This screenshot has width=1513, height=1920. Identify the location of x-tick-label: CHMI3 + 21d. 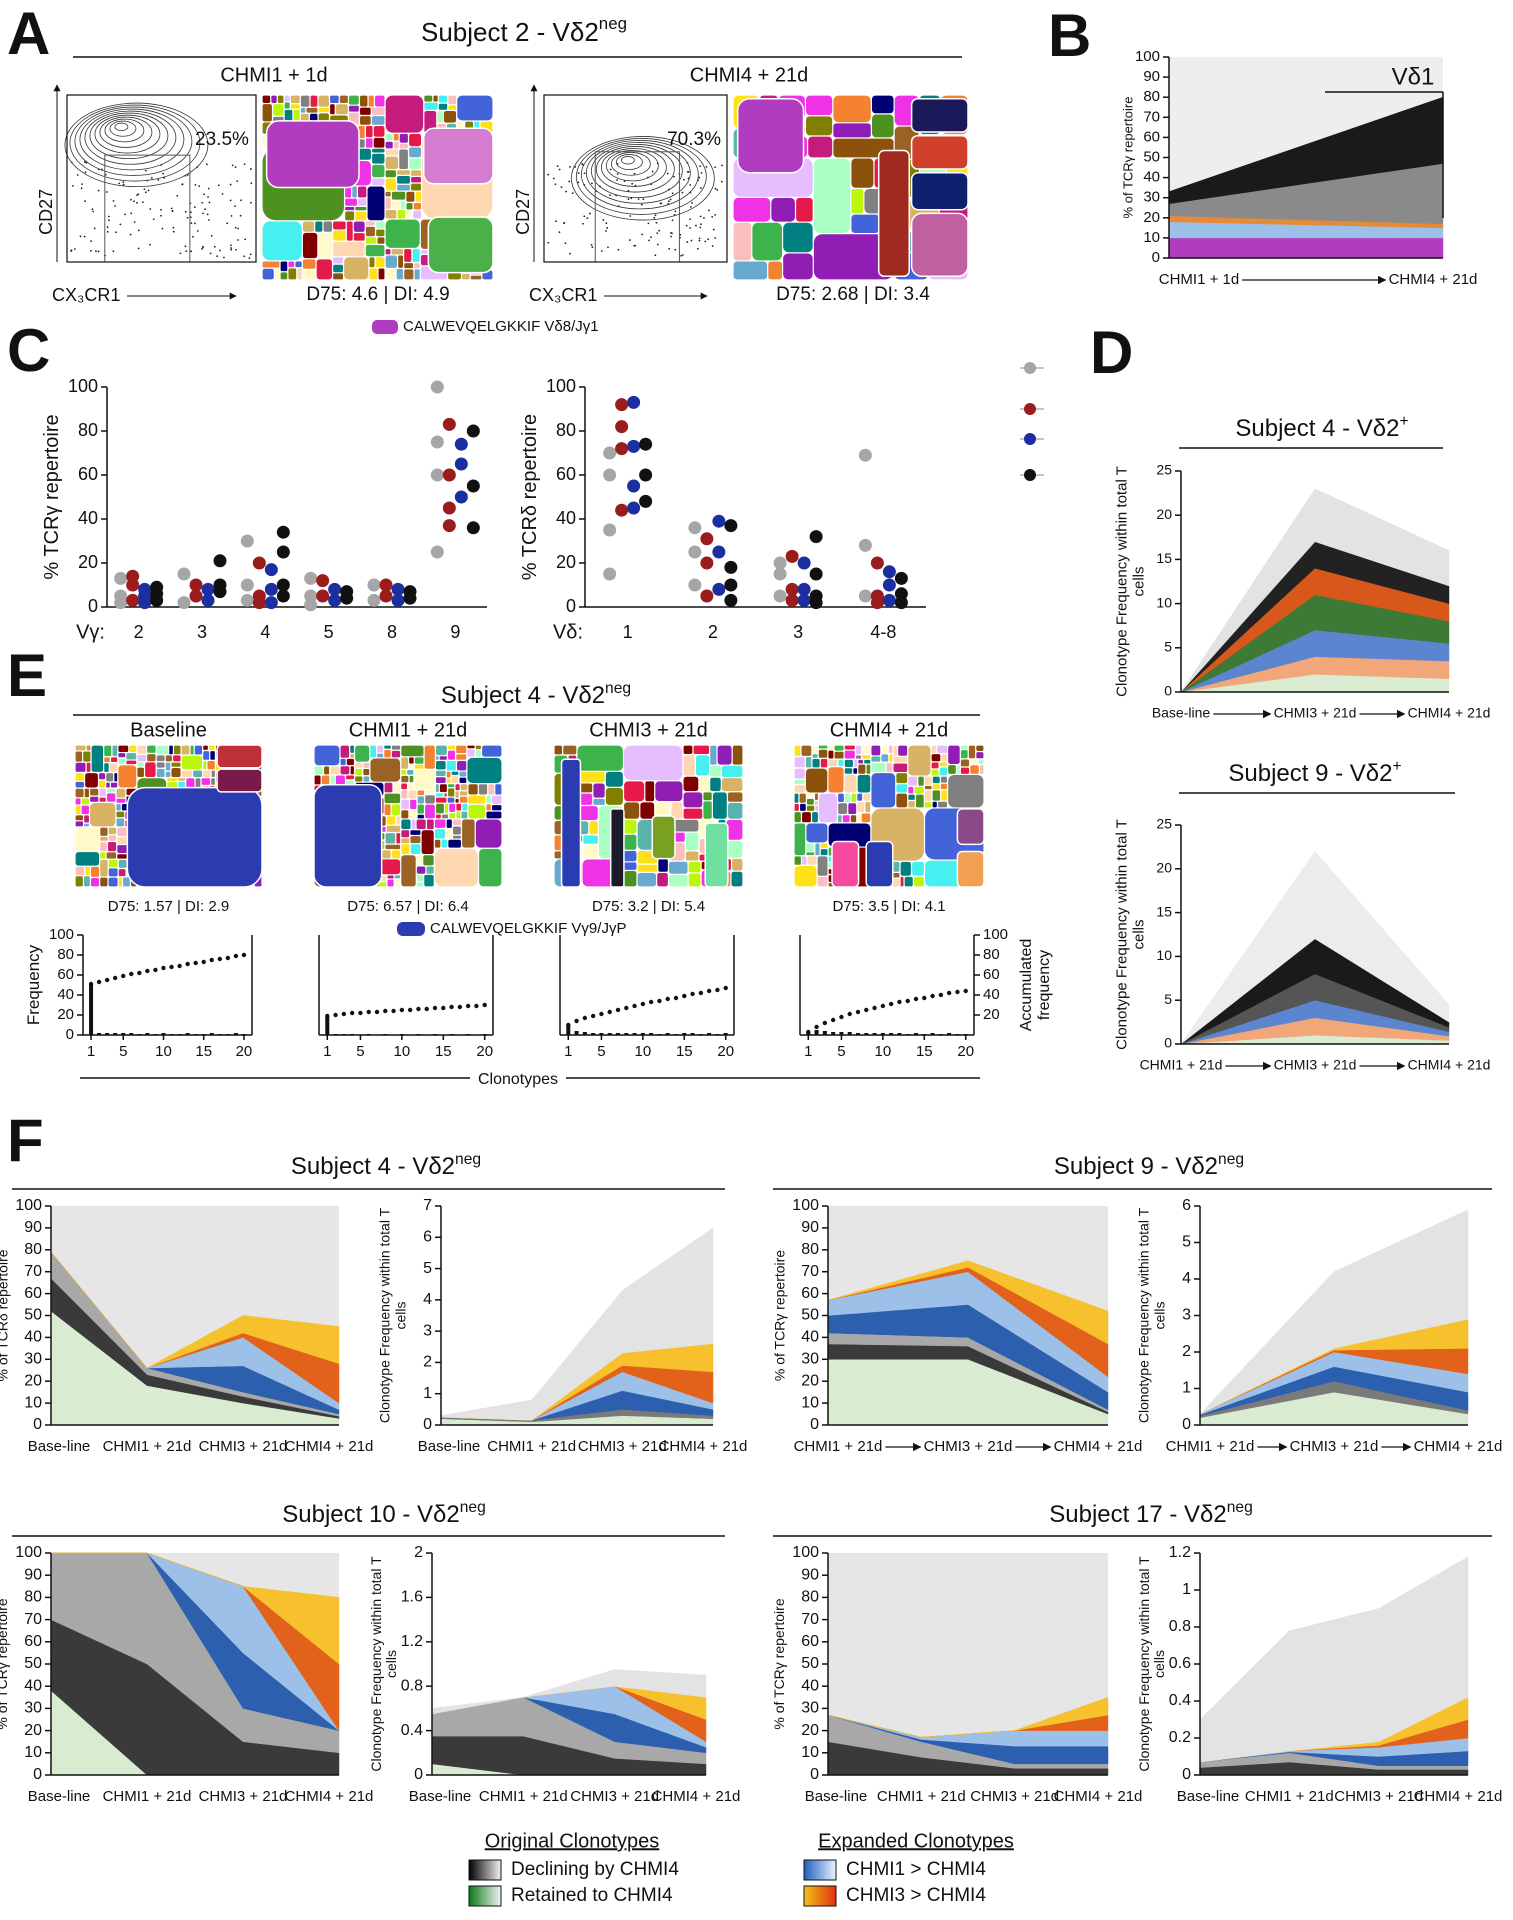
(1014, 1796).